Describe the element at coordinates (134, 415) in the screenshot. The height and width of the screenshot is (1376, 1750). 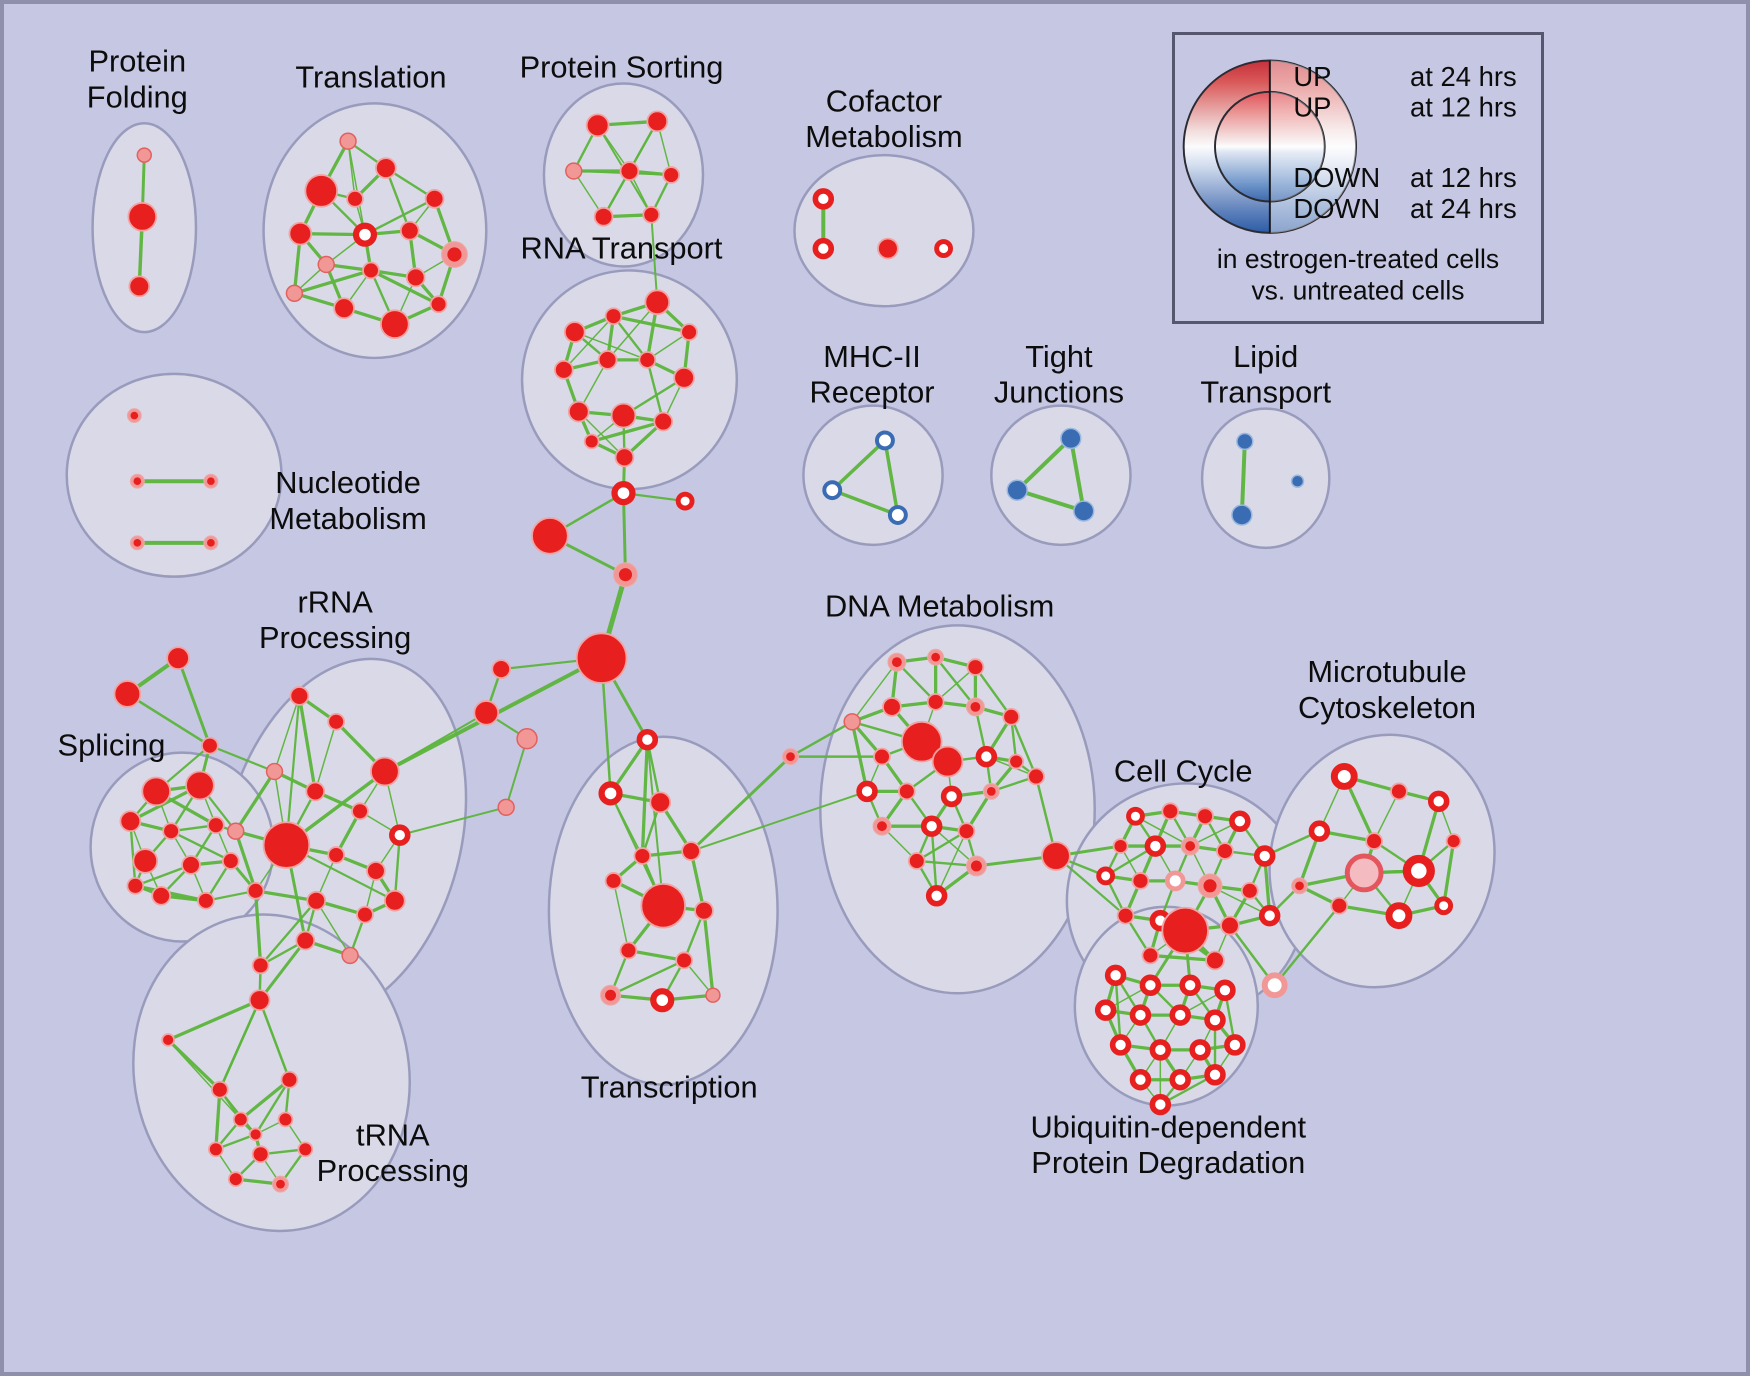
I see `node-nucleotide-0-core` at that location.